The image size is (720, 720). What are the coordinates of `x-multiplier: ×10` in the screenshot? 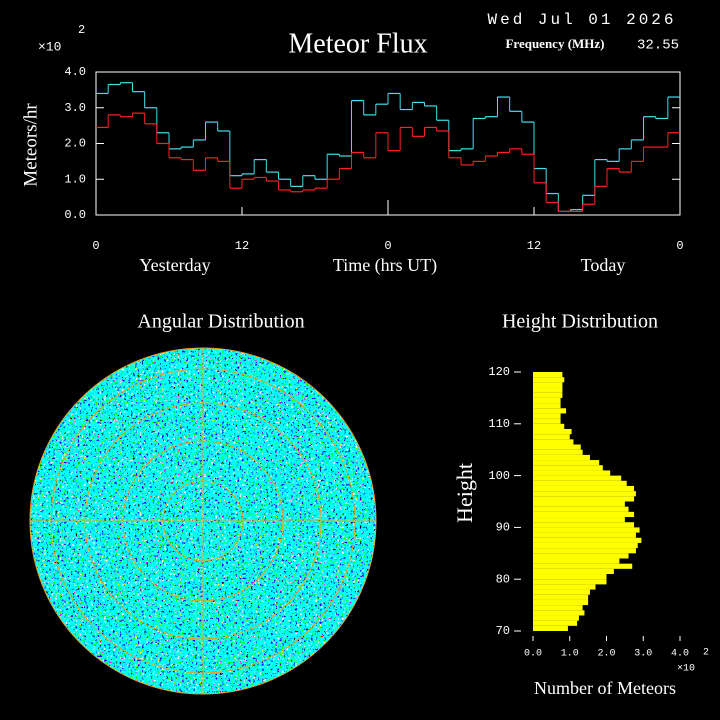 It's located at (686, 669).